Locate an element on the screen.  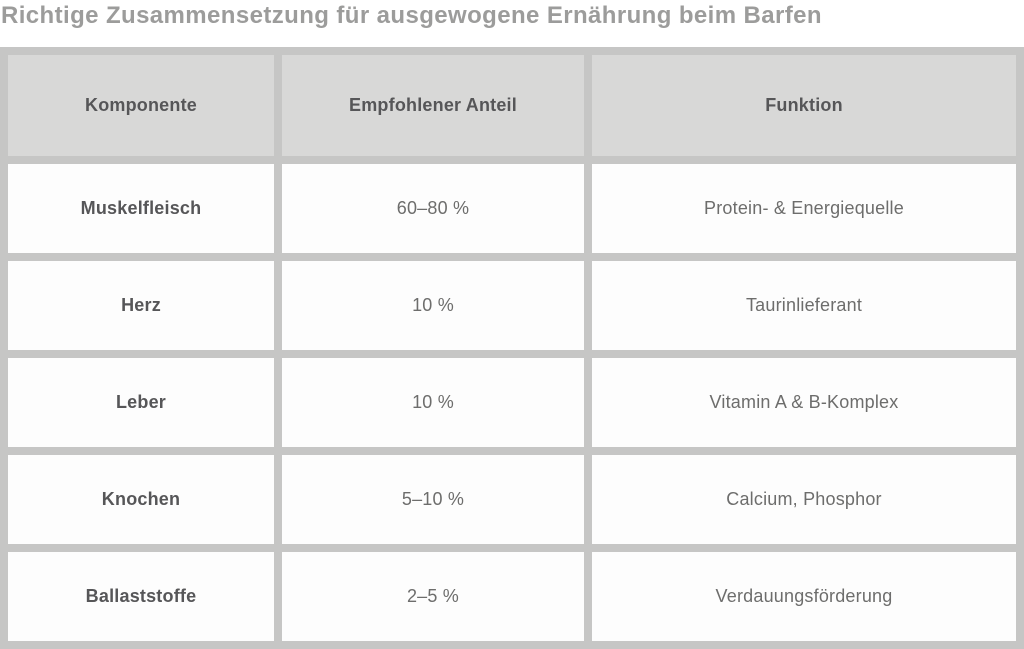
table-row: Knochen 5–10 % Calcium, Phosphor is located at coordinates (512, 499).